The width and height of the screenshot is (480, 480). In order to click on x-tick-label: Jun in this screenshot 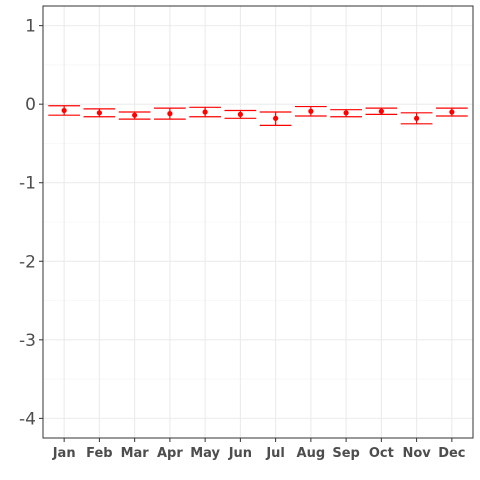, I will do `click(240, 453)`.